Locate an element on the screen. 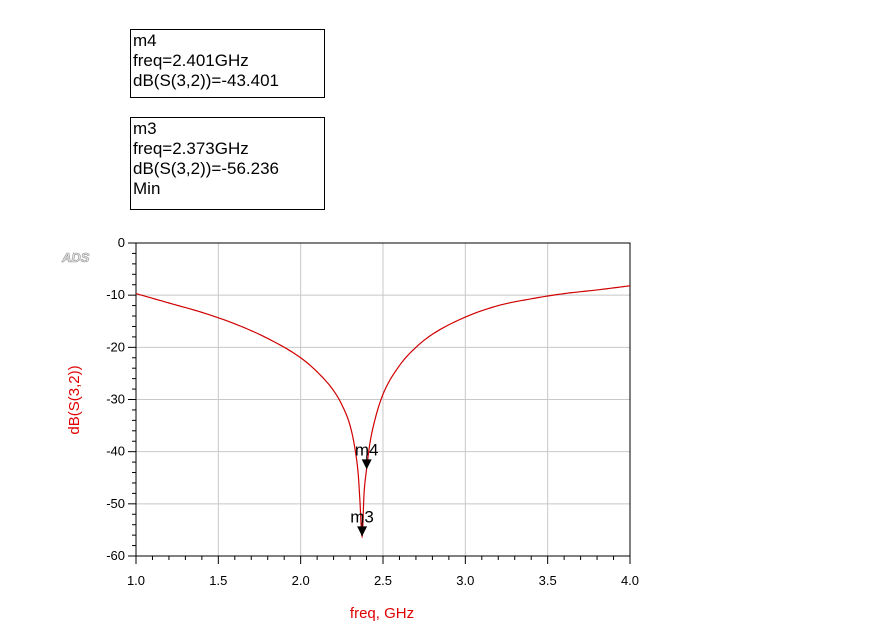 The image size is (869, 639). y-tick-label: -60 is located at coordinates (115, 555).